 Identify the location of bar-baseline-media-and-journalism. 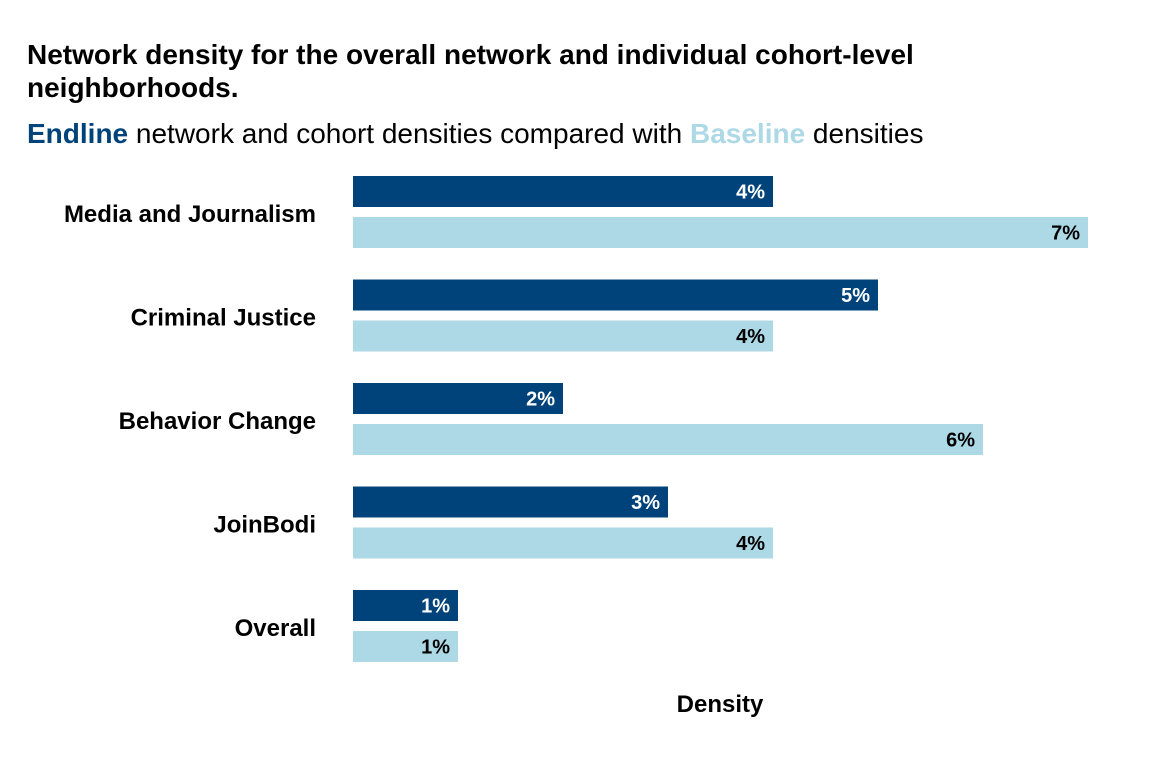
(720, 232).